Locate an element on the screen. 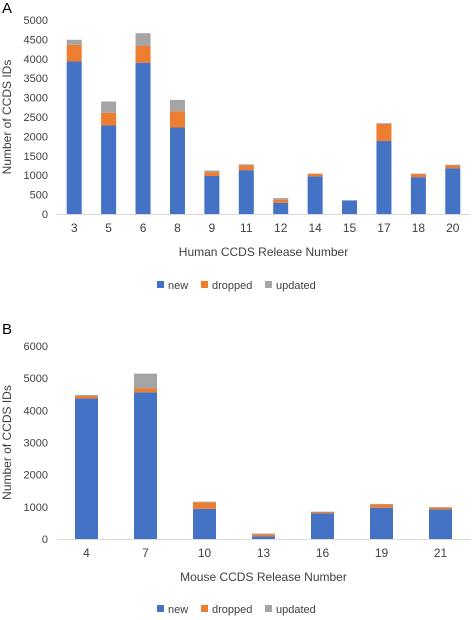 This screenshot has height=620, width=474. chart1-x-tick-label: 8 is located at coordinates (177, 228).